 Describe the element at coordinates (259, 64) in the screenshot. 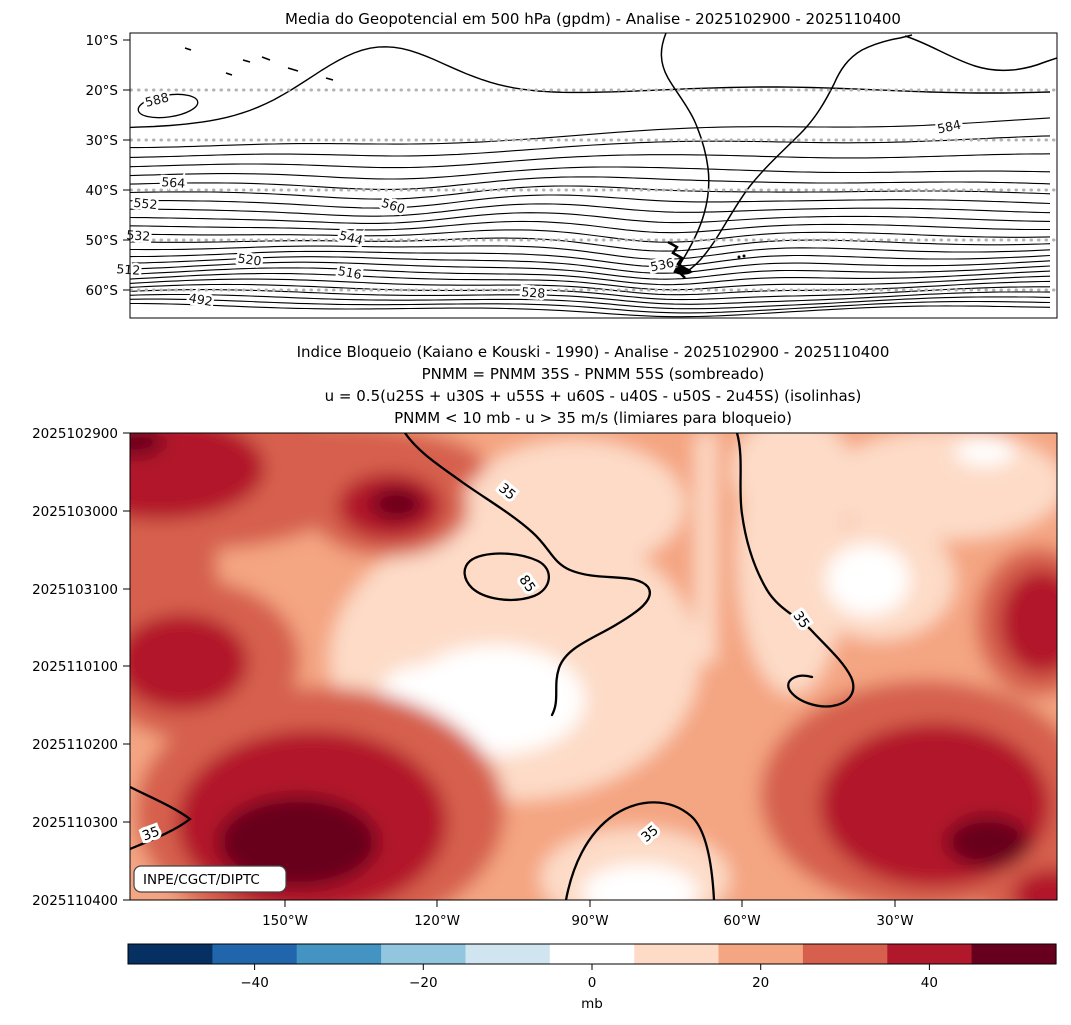

I see `pacific-islands` at that location.